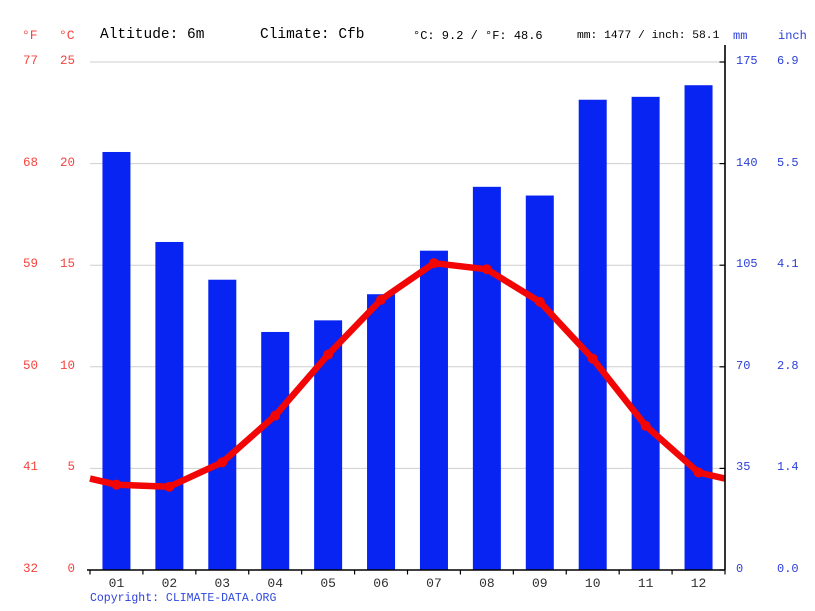 This screenshot has width=815, height=611. I want to click on left-axis-tick-row: 59 15, so click(37, 264).